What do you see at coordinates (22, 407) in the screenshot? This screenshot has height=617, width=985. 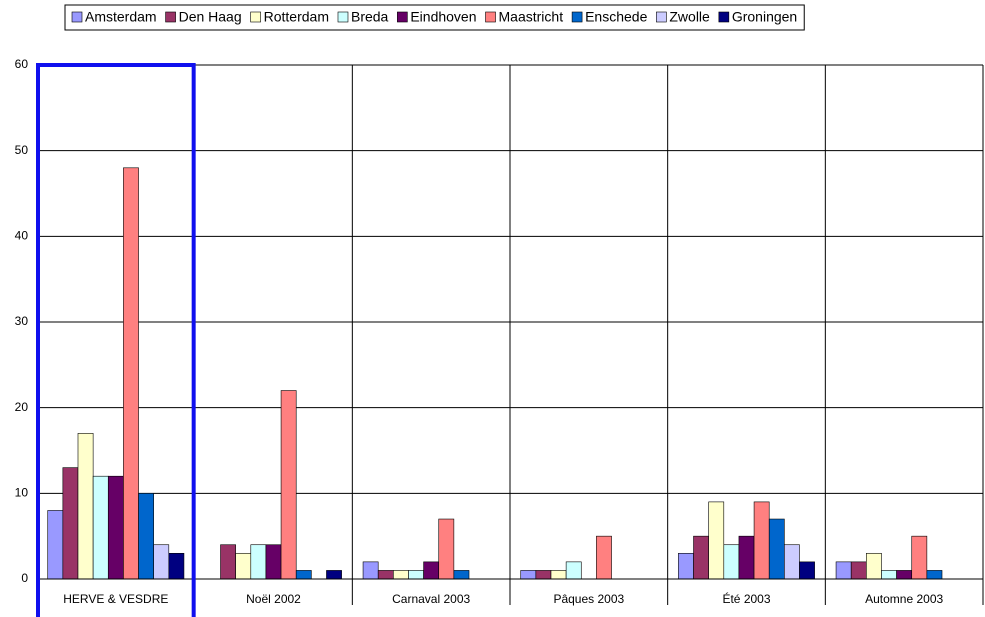 I see `y-tick-label: 20` at bounding box center [22, 407].